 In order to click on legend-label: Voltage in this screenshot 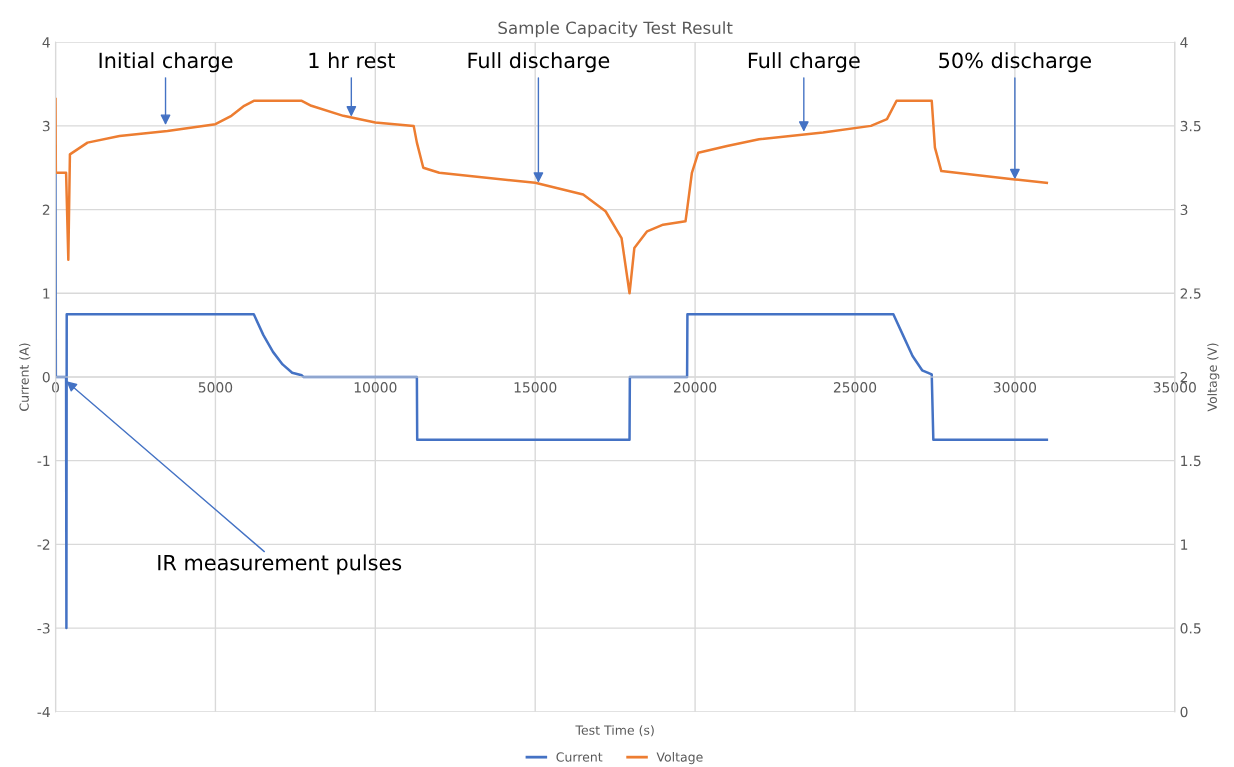, I will do `click(679, 758)`.